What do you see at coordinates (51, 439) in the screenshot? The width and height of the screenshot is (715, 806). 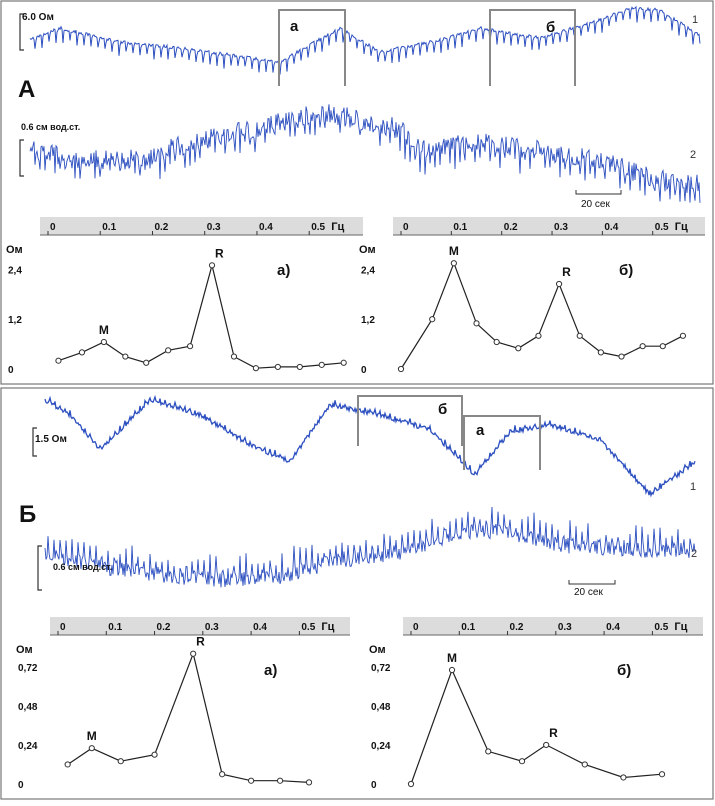 I see `trace-B1-scale-label: 1.5 Ом` at bounding box center [51, 439].